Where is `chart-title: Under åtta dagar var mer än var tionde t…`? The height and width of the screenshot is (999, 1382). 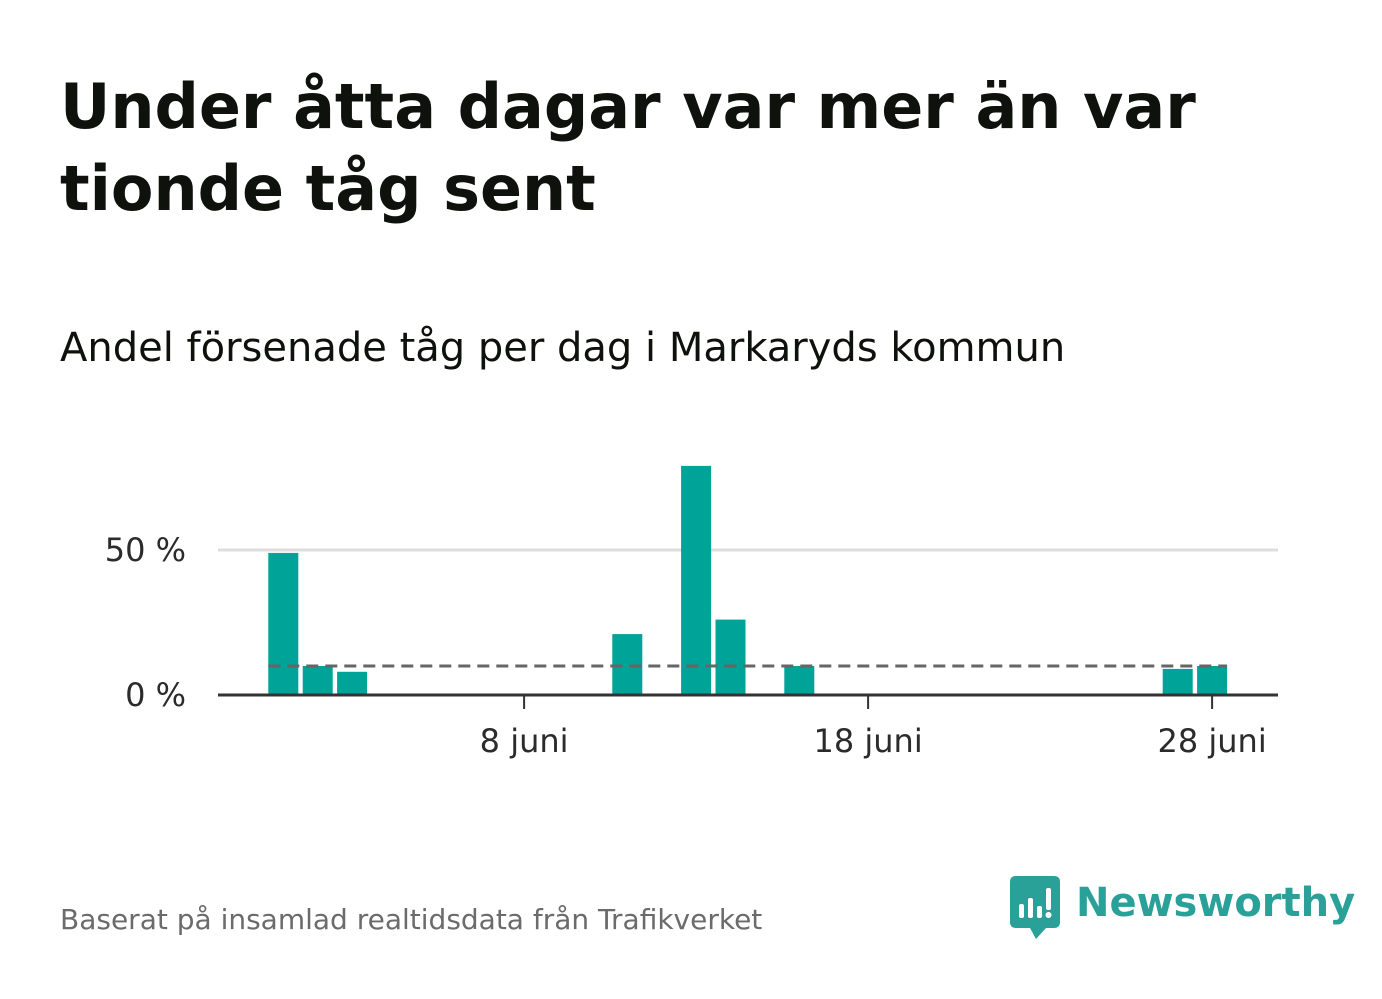
chart-title: Under åtta dagar var mer än var tionde t… is located at coordinates (628, 147).